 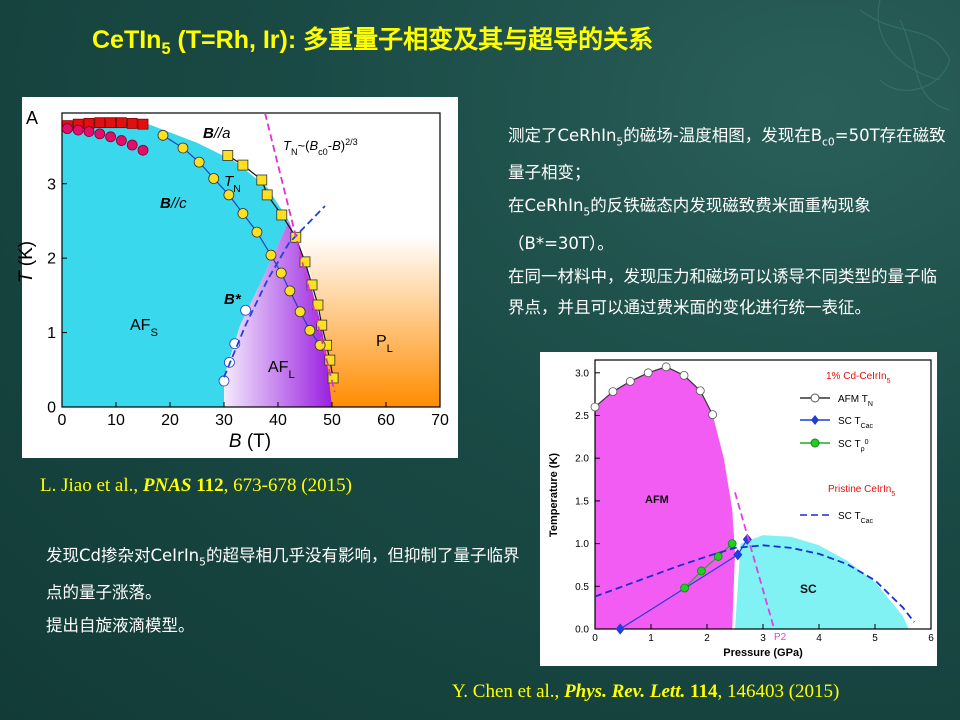 I want to click on text-run: A, so click(x=32, y=118).